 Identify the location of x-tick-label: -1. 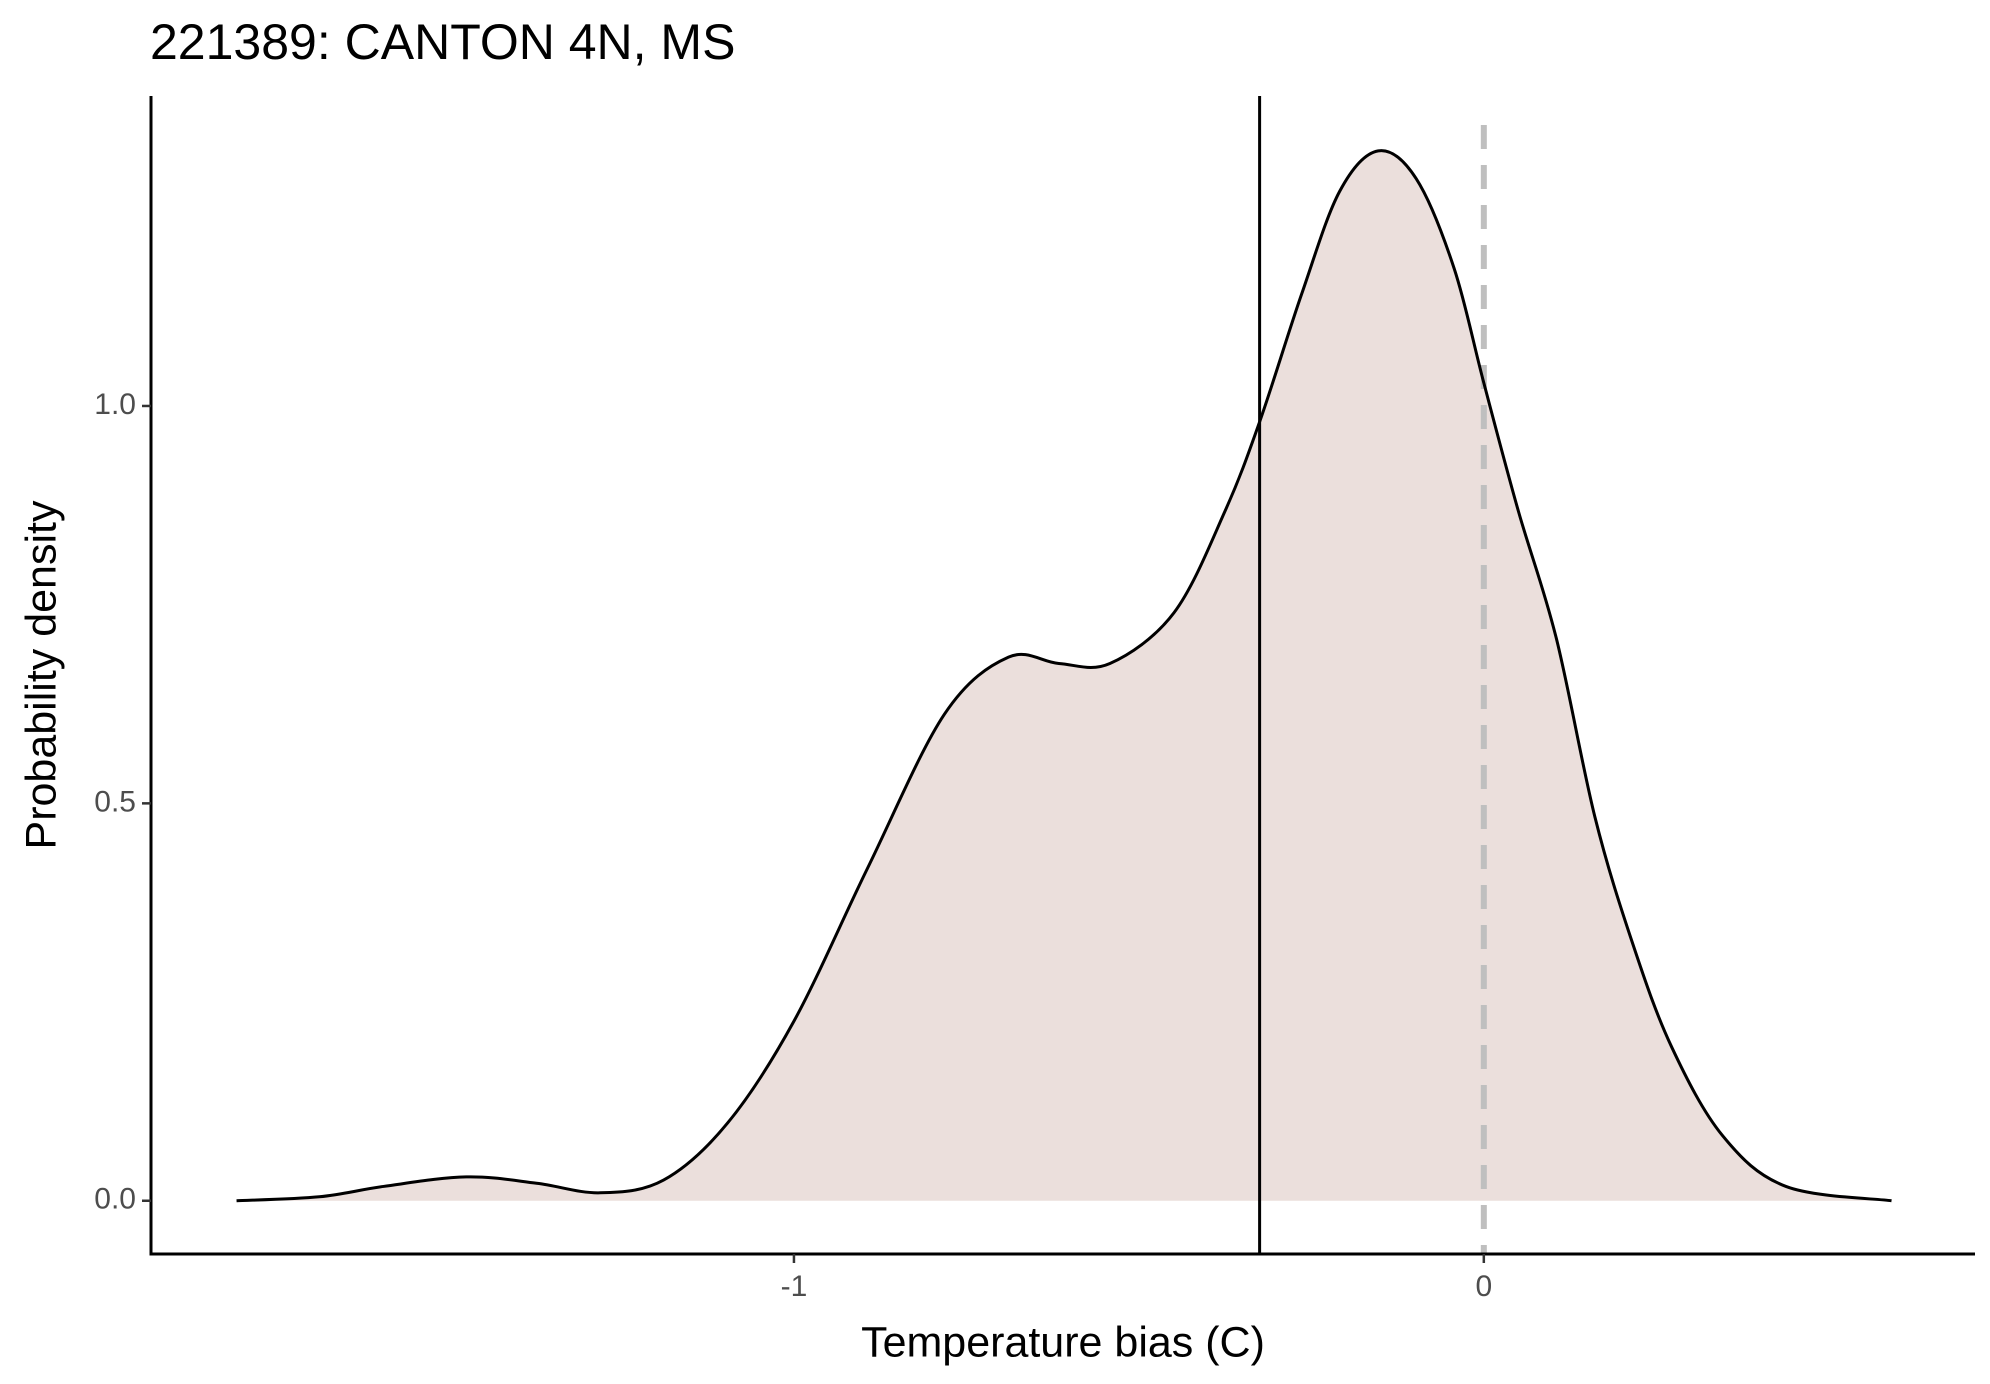
(794, 1286).